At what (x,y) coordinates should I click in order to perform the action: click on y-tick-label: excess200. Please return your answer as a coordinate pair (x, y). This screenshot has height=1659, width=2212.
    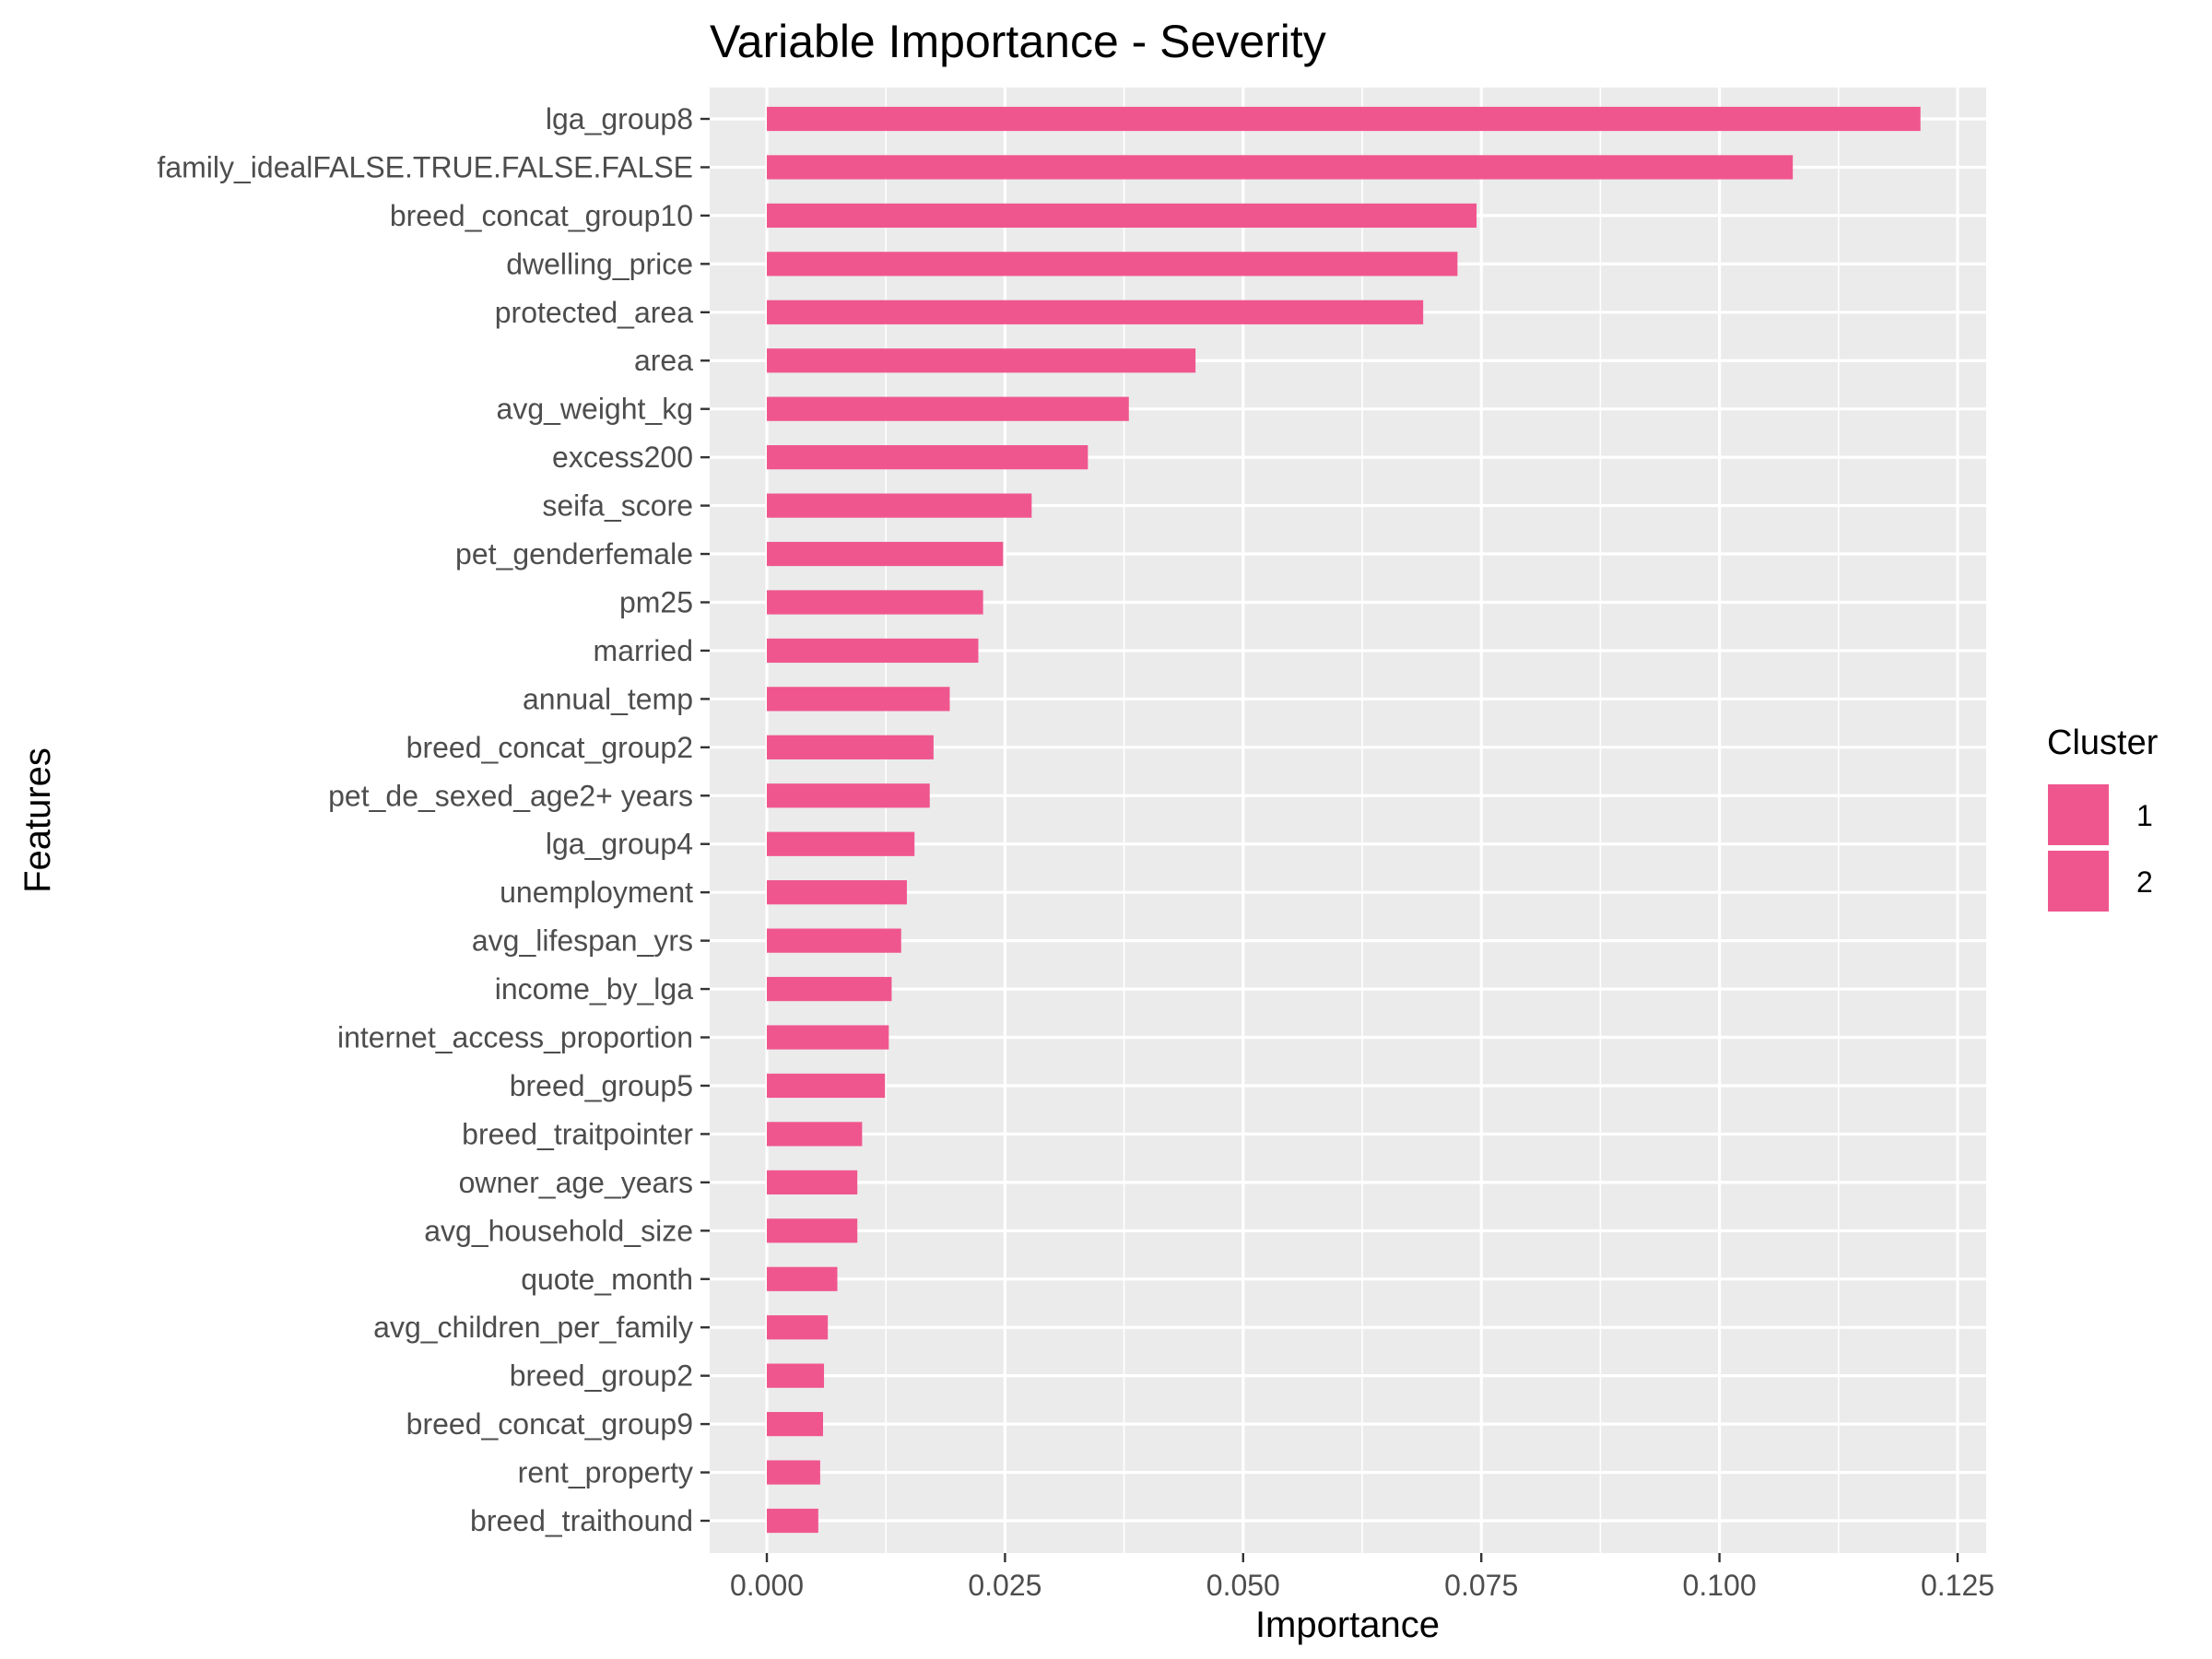
    Looking at the image, I should click on (622, 457).